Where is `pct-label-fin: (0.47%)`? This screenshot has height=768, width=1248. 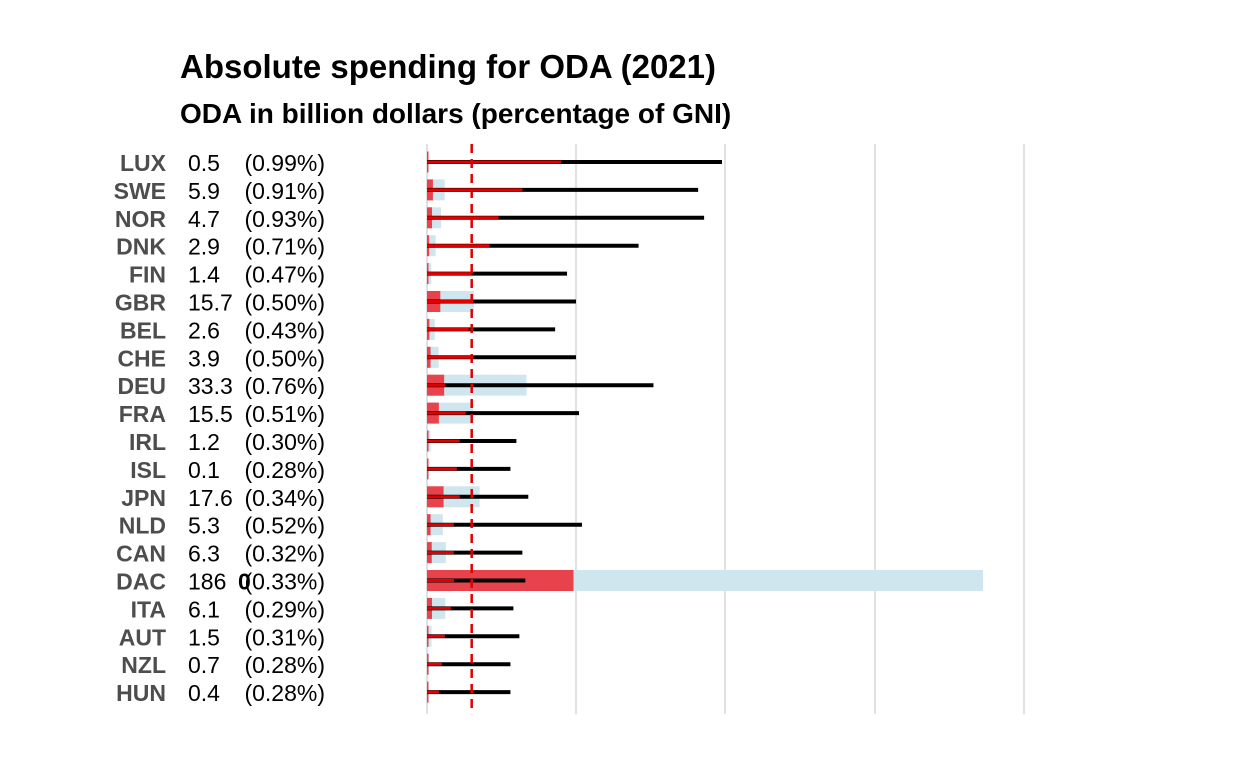
pct-label-fin: (0.47%) is located at coordinates (284, 275).